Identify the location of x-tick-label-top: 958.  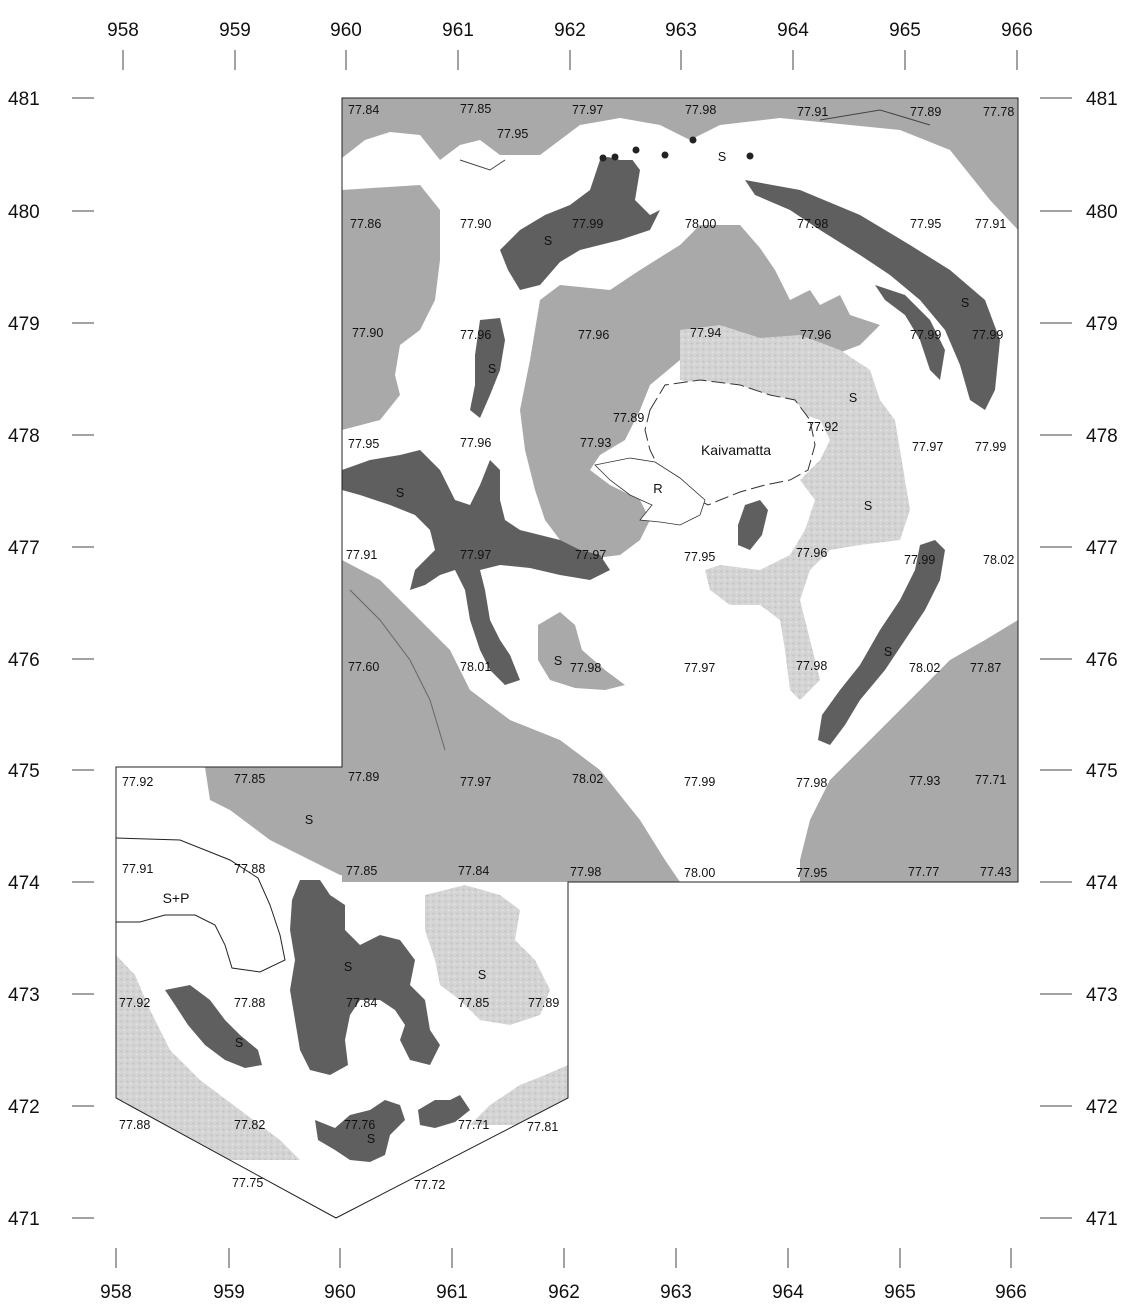
(123, 30).